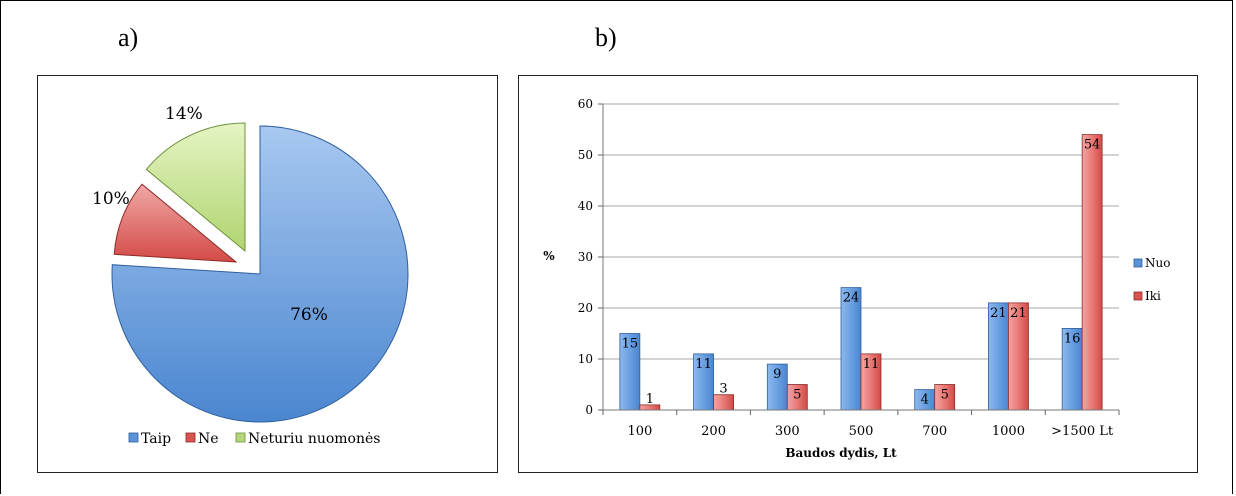 The width and height of the screenshot is (1236, 496). Describe the element at coordinates (861, 431) in the screenshot. I see `x-tick-label-500: 500` at that location.